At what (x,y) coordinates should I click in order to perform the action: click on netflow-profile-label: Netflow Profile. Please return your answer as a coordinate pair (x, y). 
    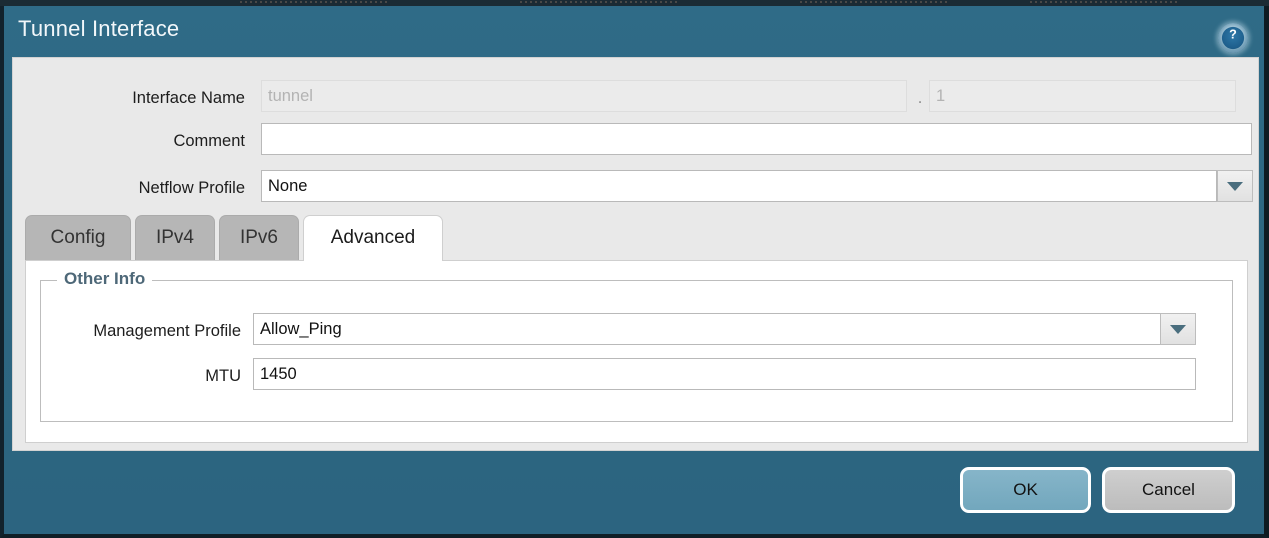
    Looking at the image, I should click on (191, 188).